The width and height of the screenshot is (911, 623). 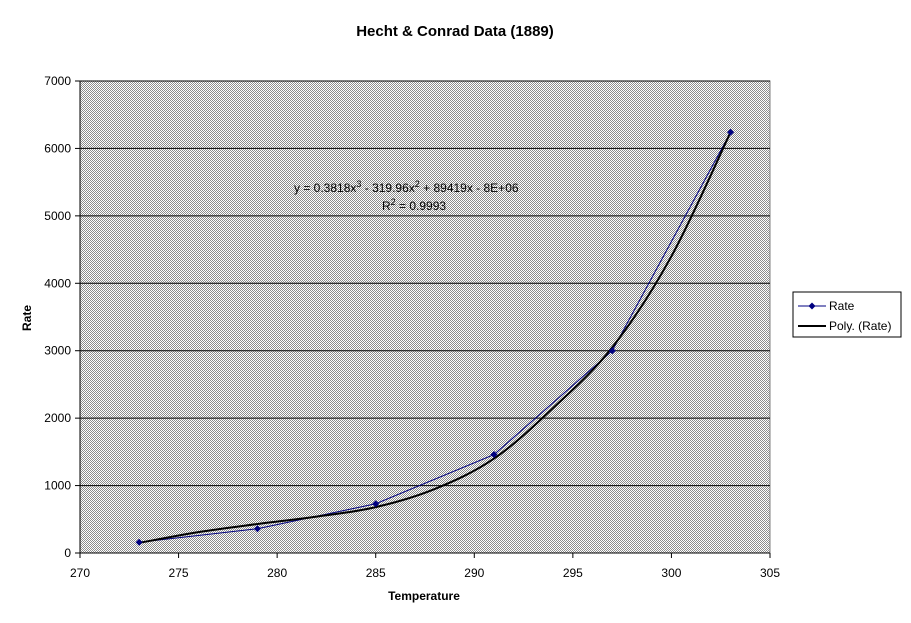 I want to click on trendline-r-squared: R2 = 0.9993, so click(x=414, y=205).